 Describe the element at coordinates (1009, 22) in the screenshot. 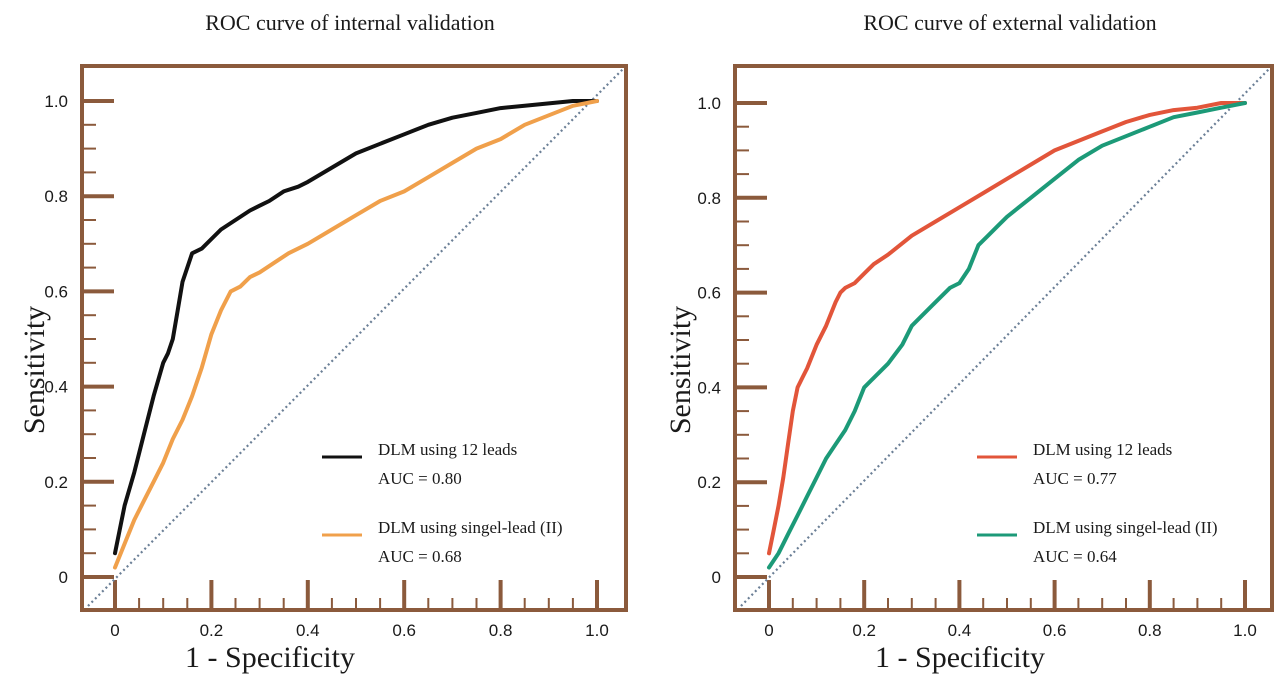

I see `chart-title: ROC curve of external validation` at that location.